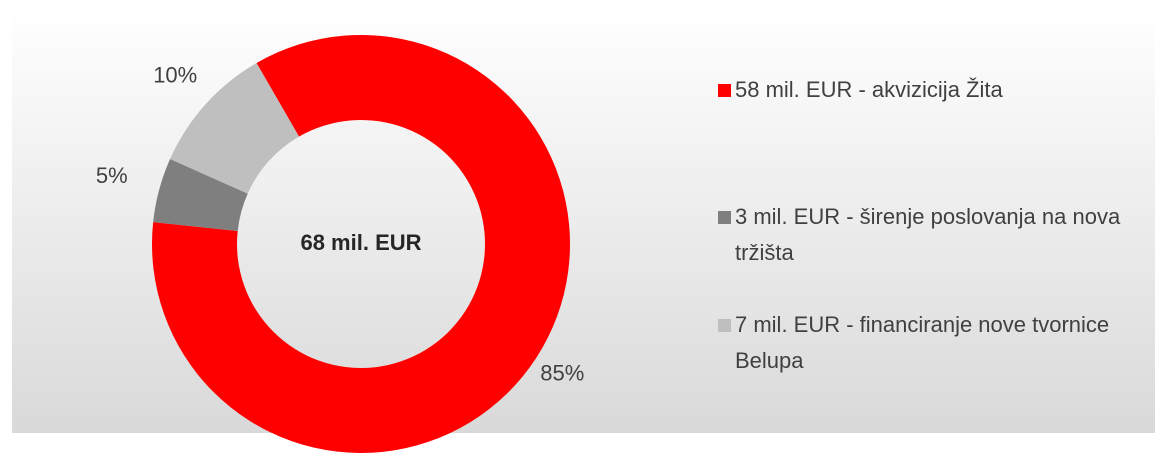  What do you see at coordinates (175, 75) in the screenshot?
I see `data-label: 10%` at bounding box center [175, 75].